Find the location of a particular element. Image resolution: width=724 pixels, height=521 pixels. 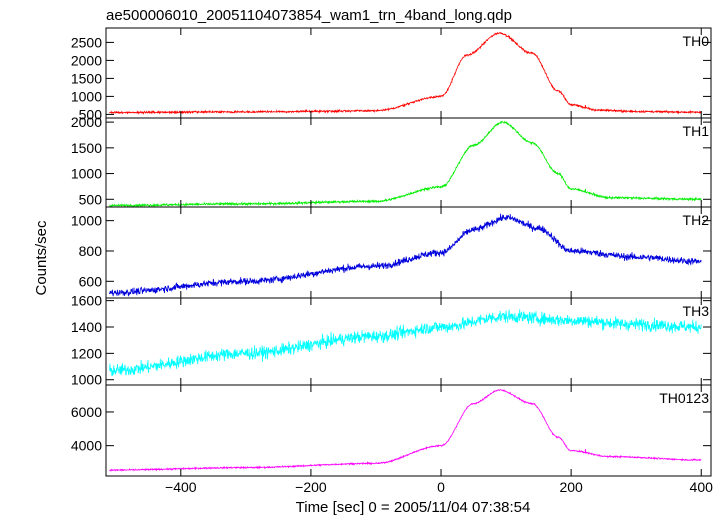

y-tick-label: 6000 is located at coordinates (86, 412).